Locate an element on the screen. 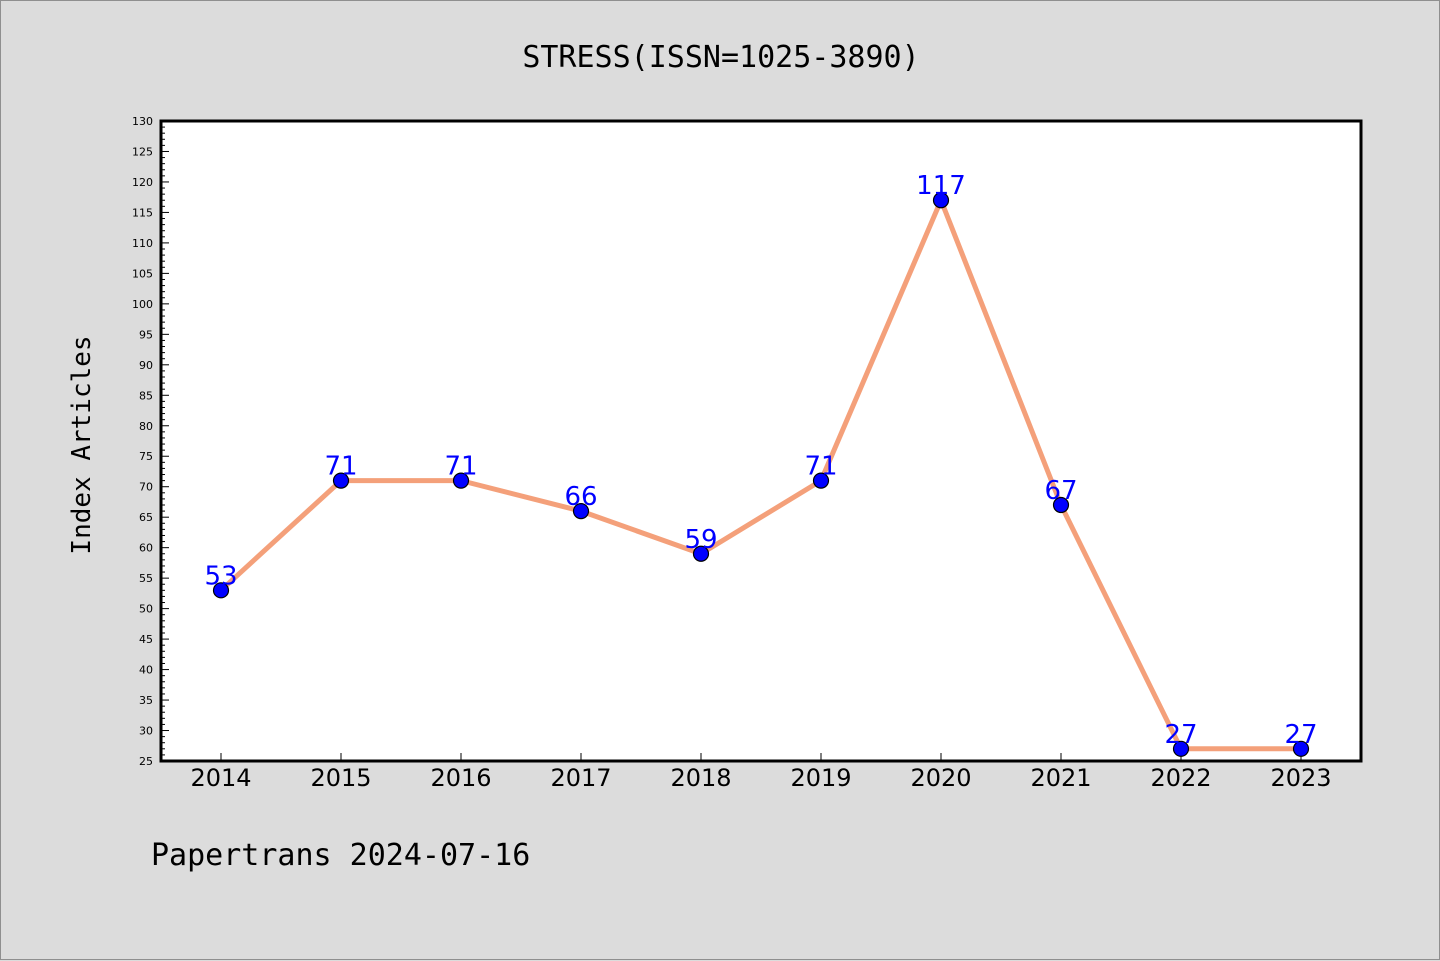 The height and width of the screenshot is (961, 1440). y-tick-label: 30 is located at coordinates (146, 731).